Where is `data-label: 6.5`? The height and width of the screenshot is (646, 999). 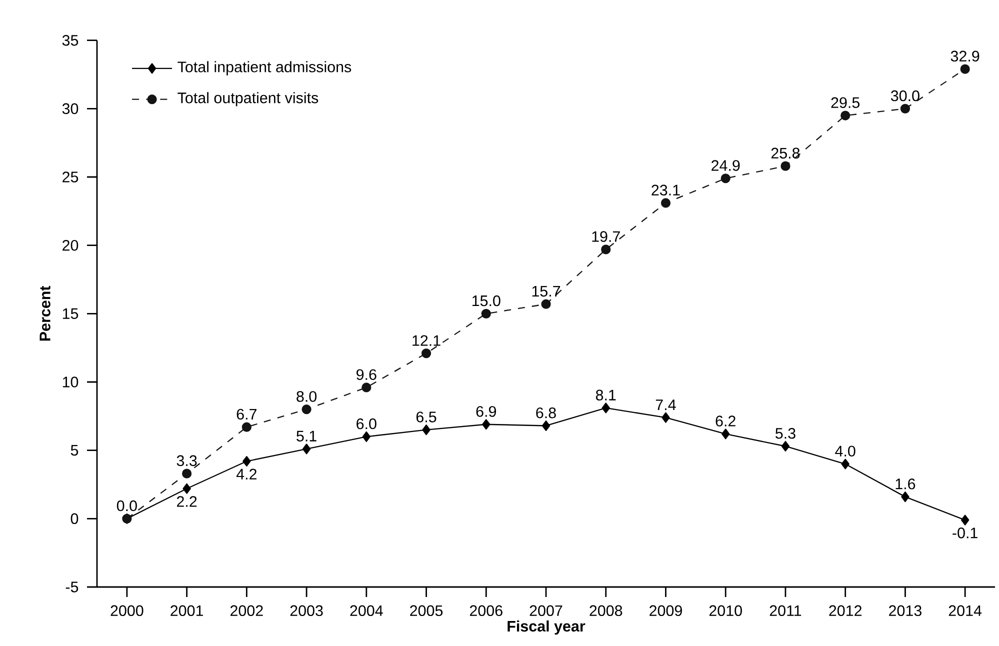 data-label: 6.5 is located at coordinates (426, 417).